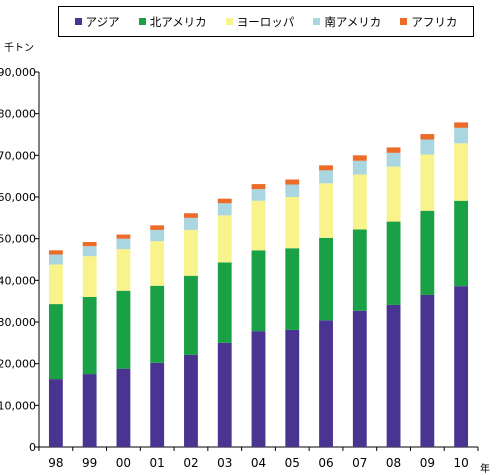  I want to click on legend-label-europe: ヨーロッパ, so click(265, 21).